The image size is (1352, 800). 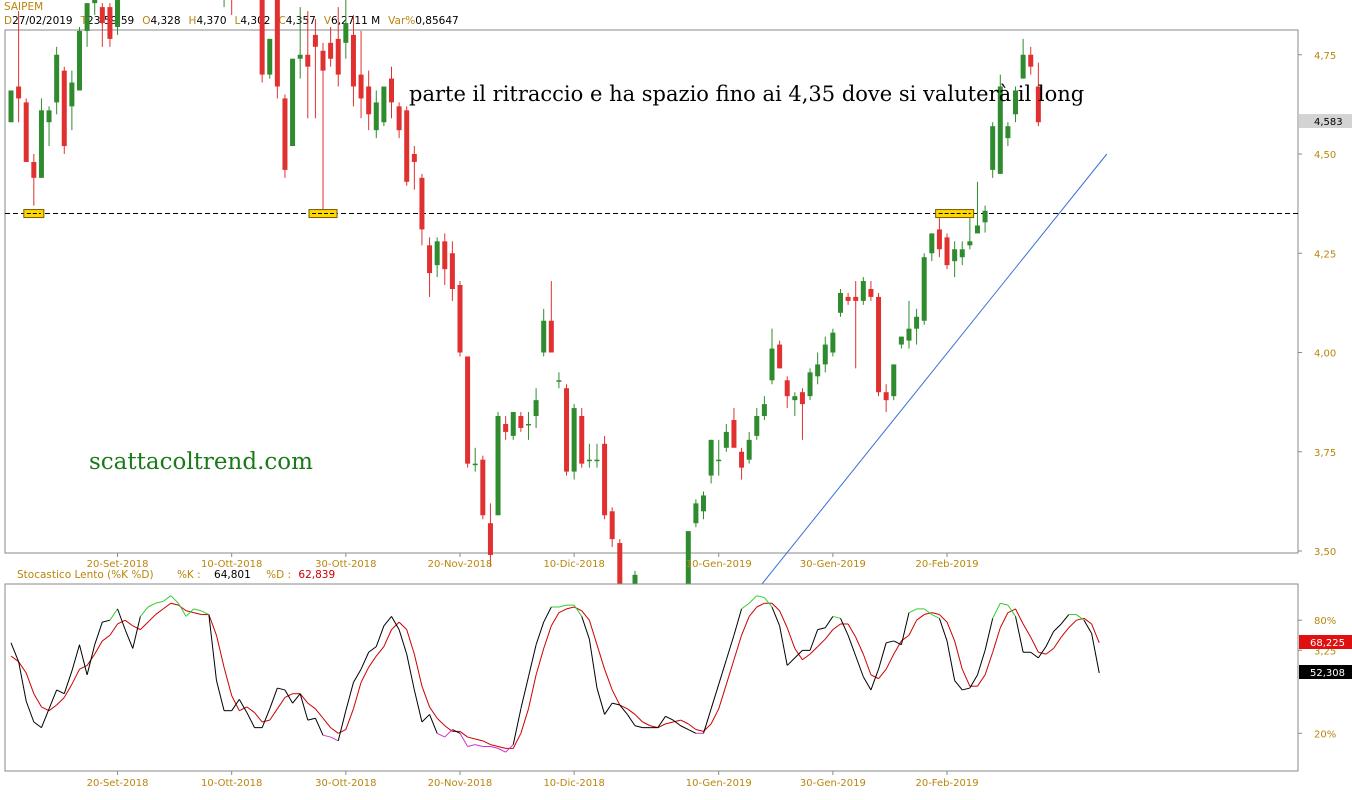 I want to click on quote-key-1: T, so click(x=84, y=21).